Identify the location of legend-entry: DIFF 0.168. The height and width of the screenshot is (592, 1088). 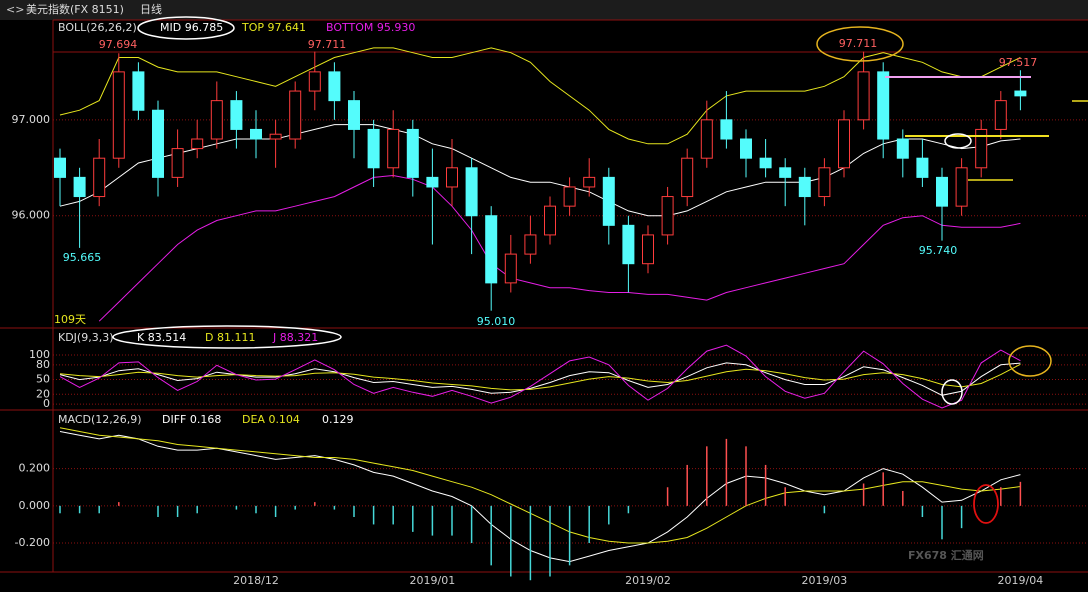
(191, 419).